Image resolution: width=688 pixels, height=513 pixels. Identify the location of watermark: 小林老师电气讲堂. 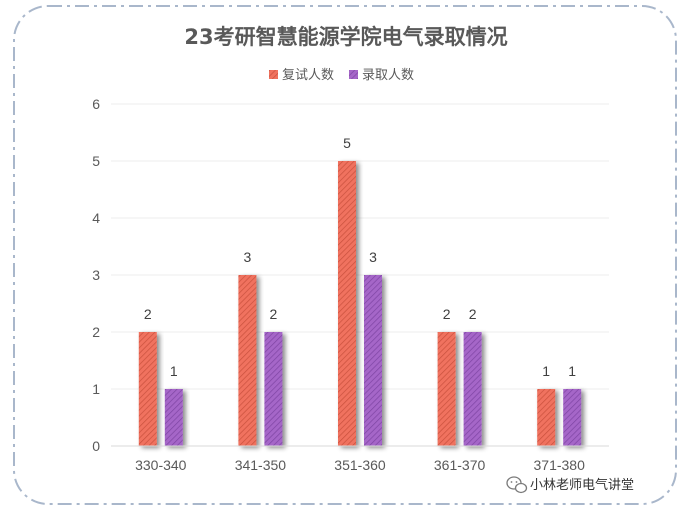
(570, 485).